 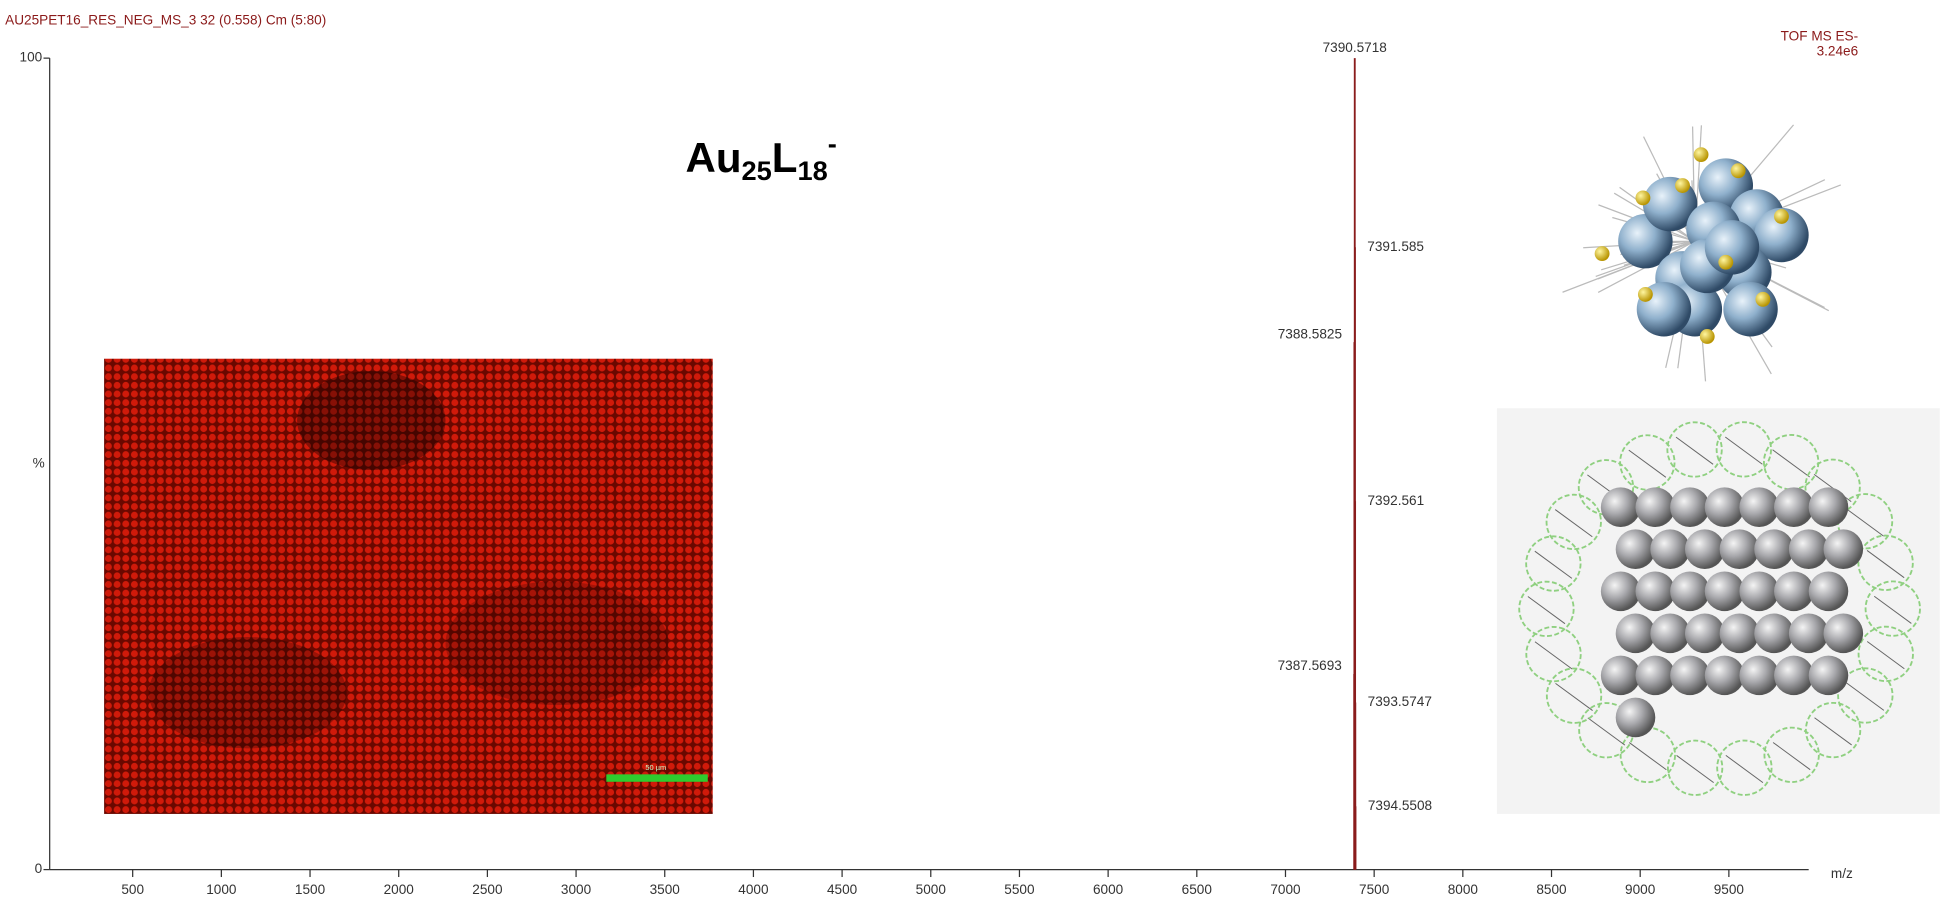 I want to click on peak-label: 7392.561, so click(x=1395, y=500).